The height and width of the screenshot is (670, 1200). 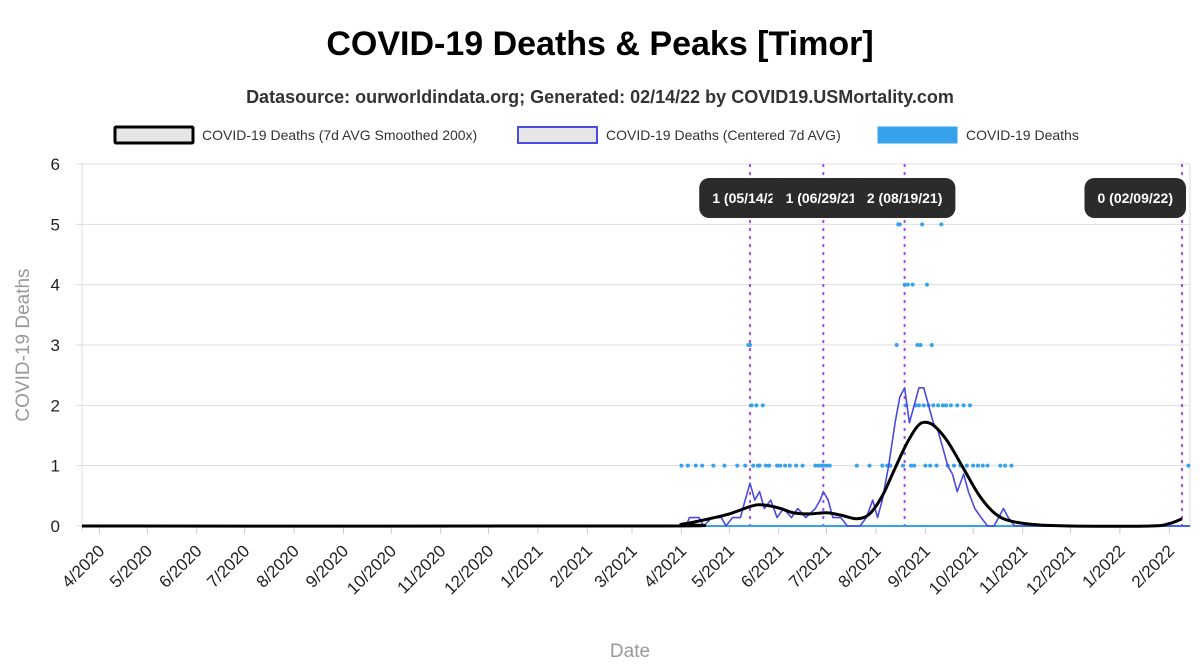 What do you see at coordinates (1136, 198) in the screenshot?
I see `peak-label-text: 0 (02/09/22)` at bounding box center [1136, 198].